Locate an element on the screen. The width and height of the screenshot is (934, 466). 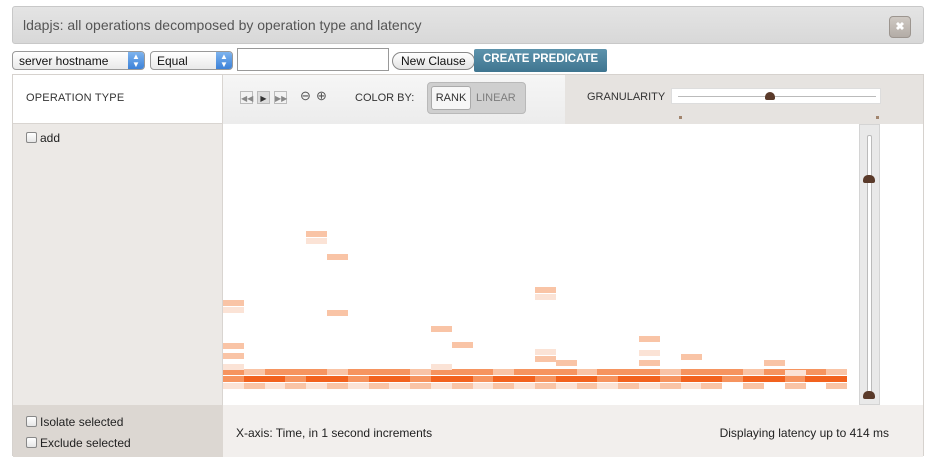
create-predicate-button: CREATE PREDICATE is located at coordinates (541, 60).